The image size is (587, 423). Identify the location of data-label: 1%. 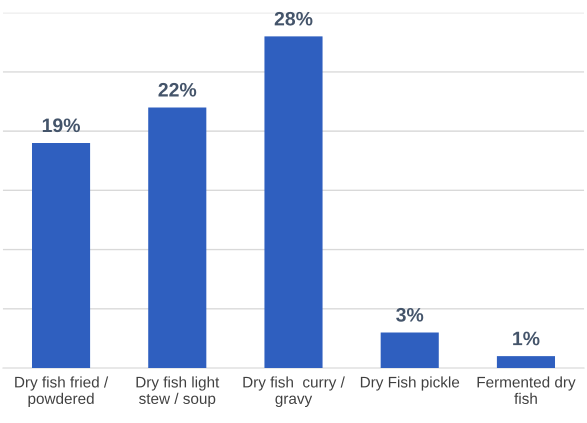
(526, 339).